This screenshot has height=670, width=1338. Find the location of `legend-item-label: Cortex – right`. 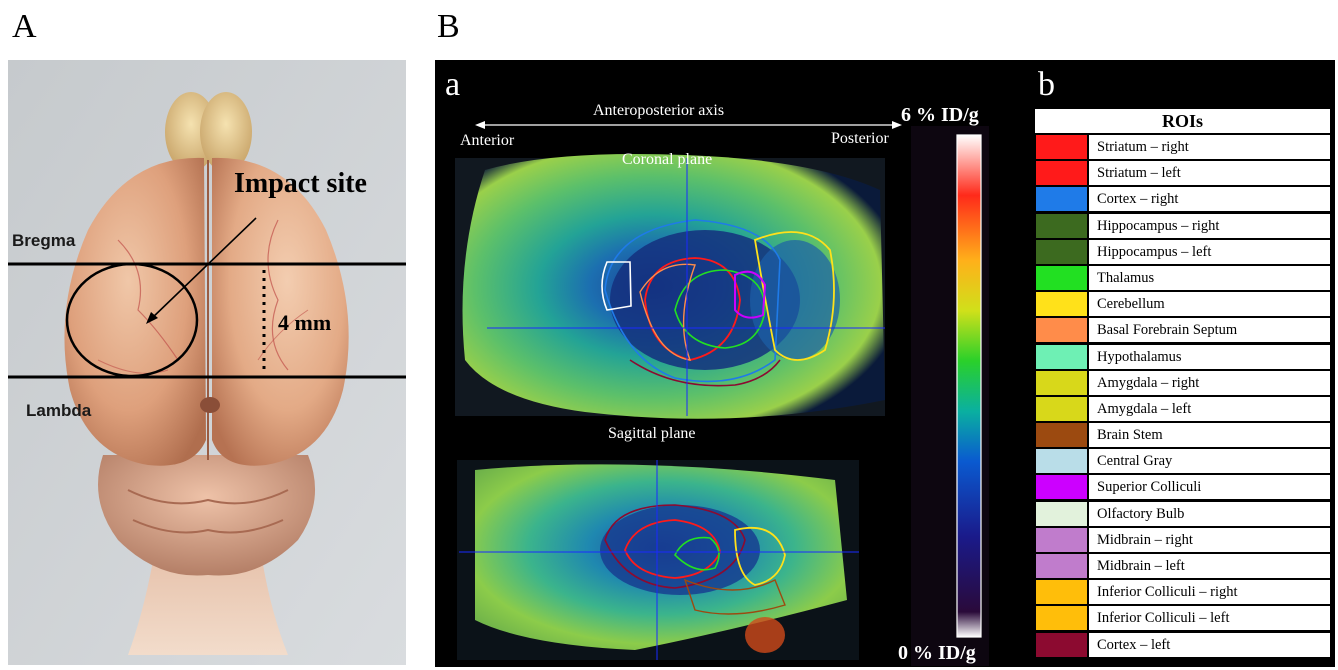

legend-item-label: Cortex – right is located at coordinates (1209, 199).